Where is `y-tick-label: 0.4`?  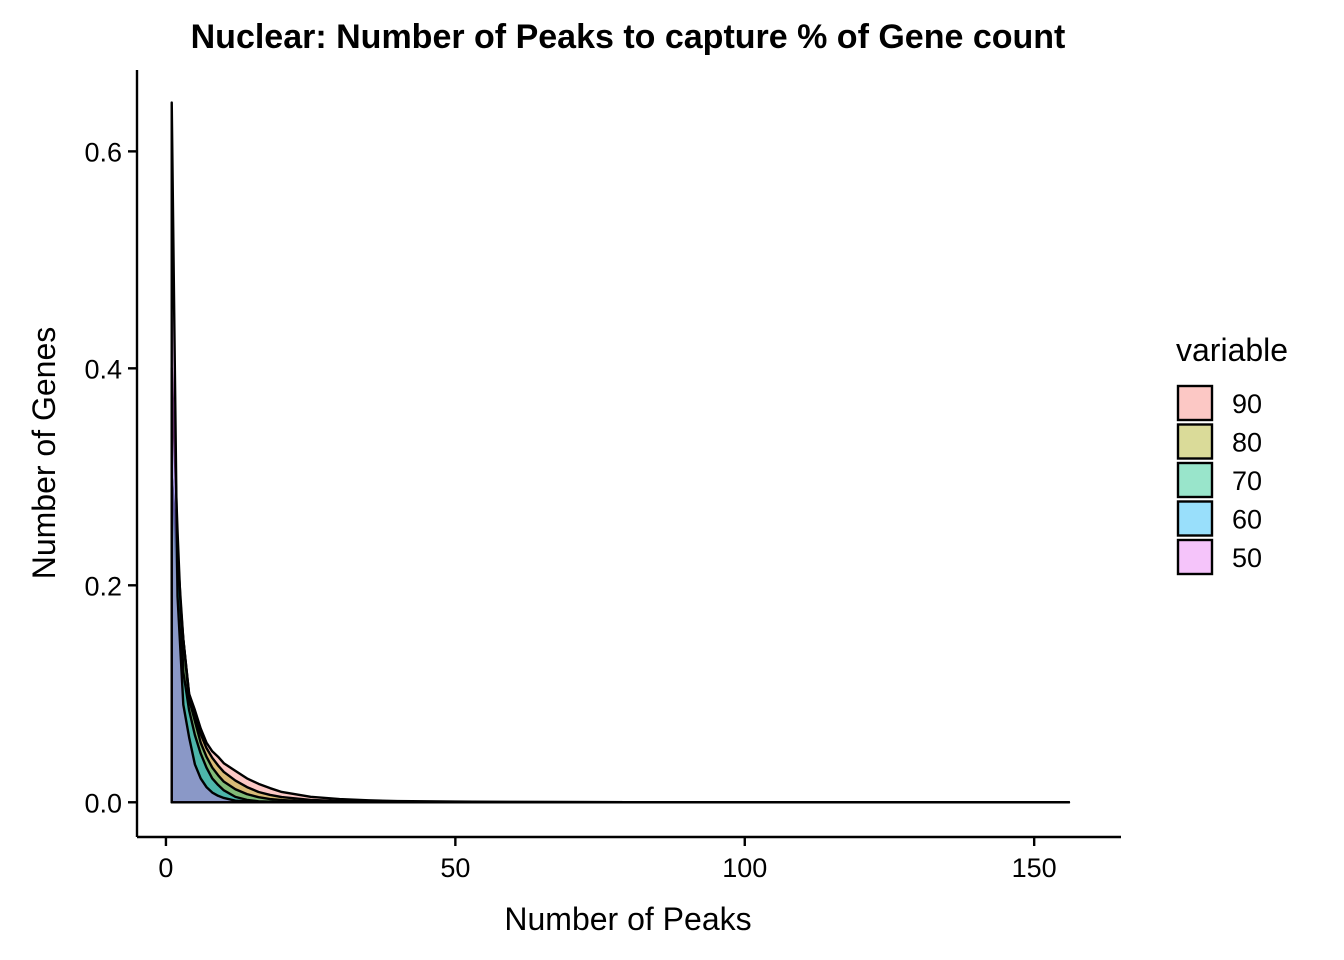
y-tick-label: 0.4 is located at coordinates (103, 369).